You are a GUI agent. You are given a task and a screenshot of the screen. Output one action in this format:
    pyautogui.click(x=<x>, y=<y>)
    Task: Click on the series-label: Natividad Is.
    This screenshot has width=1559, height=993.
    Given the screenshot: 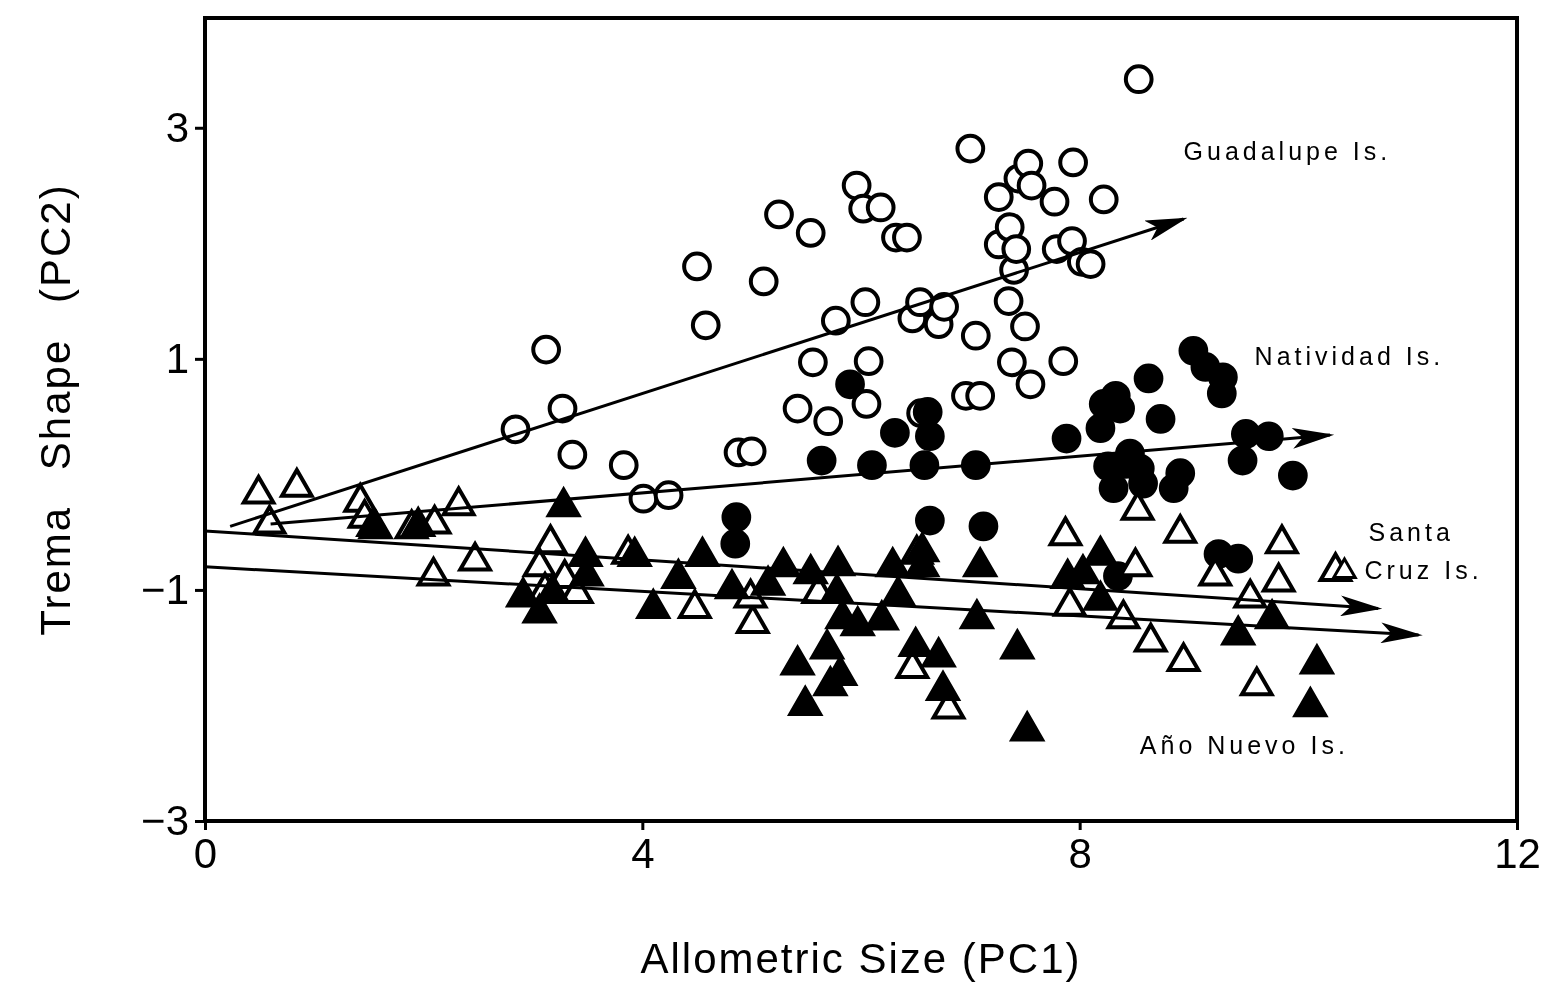 What is the action you would take?
    pyautogui.click(x=1349, y=355)
    